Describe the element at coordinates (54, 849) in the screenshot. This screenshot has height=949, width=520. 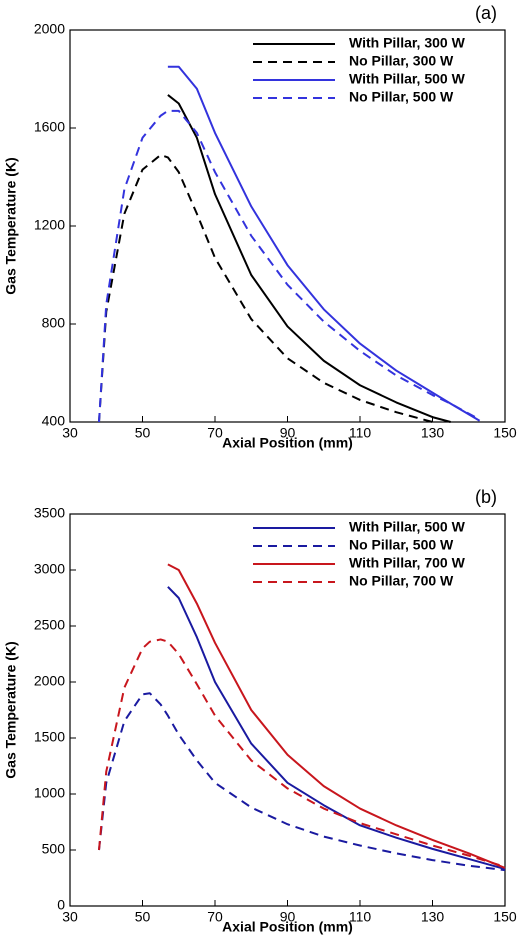
I see `y-tick-label: 500` at that location.